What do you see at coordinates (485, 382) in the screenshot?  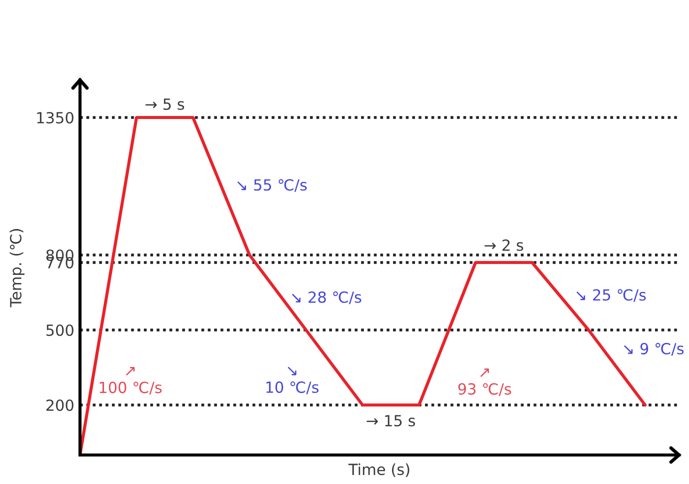 I see `annotation: ↗ 93 ℃/s` at bounding box center [485, 382].